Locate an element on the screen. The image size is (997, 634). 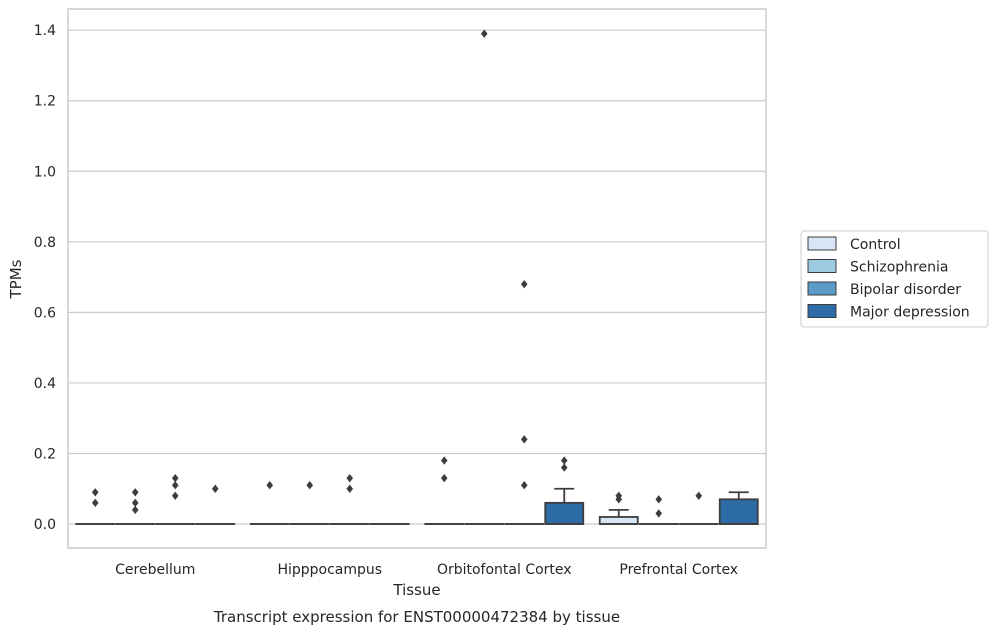
legend-label: Major depression is located at coordinates (910, 313).